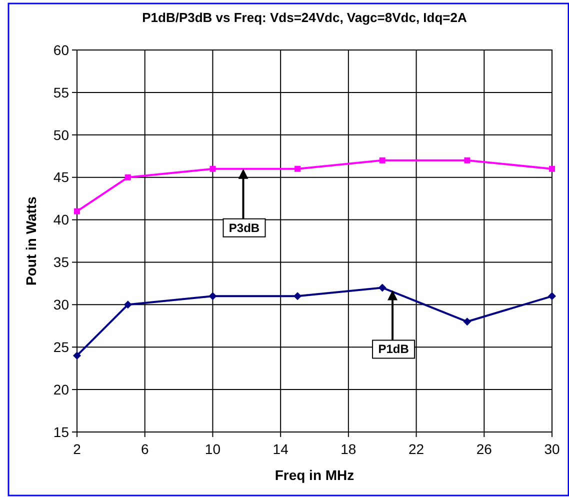  I want to click on y-tick-label: 30, so click(61, 304).